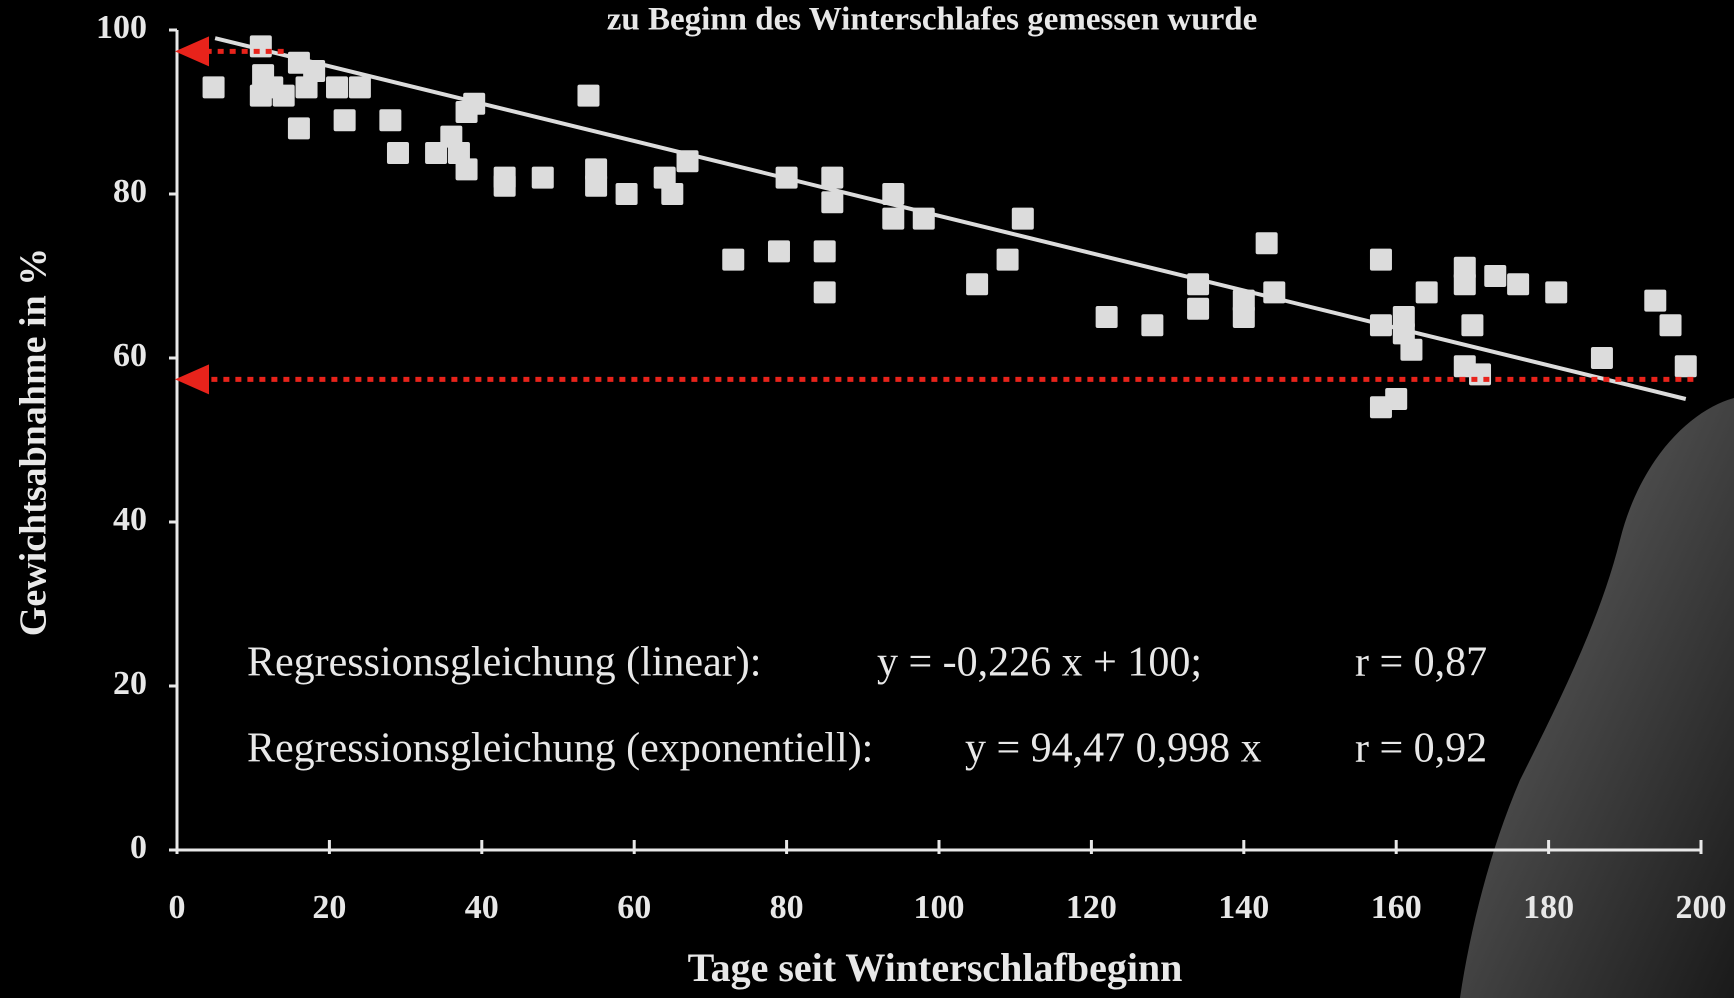  Describe the element at coordinates (482, 907) in the screenshot. I see `x-tick-label: 40` at that location.